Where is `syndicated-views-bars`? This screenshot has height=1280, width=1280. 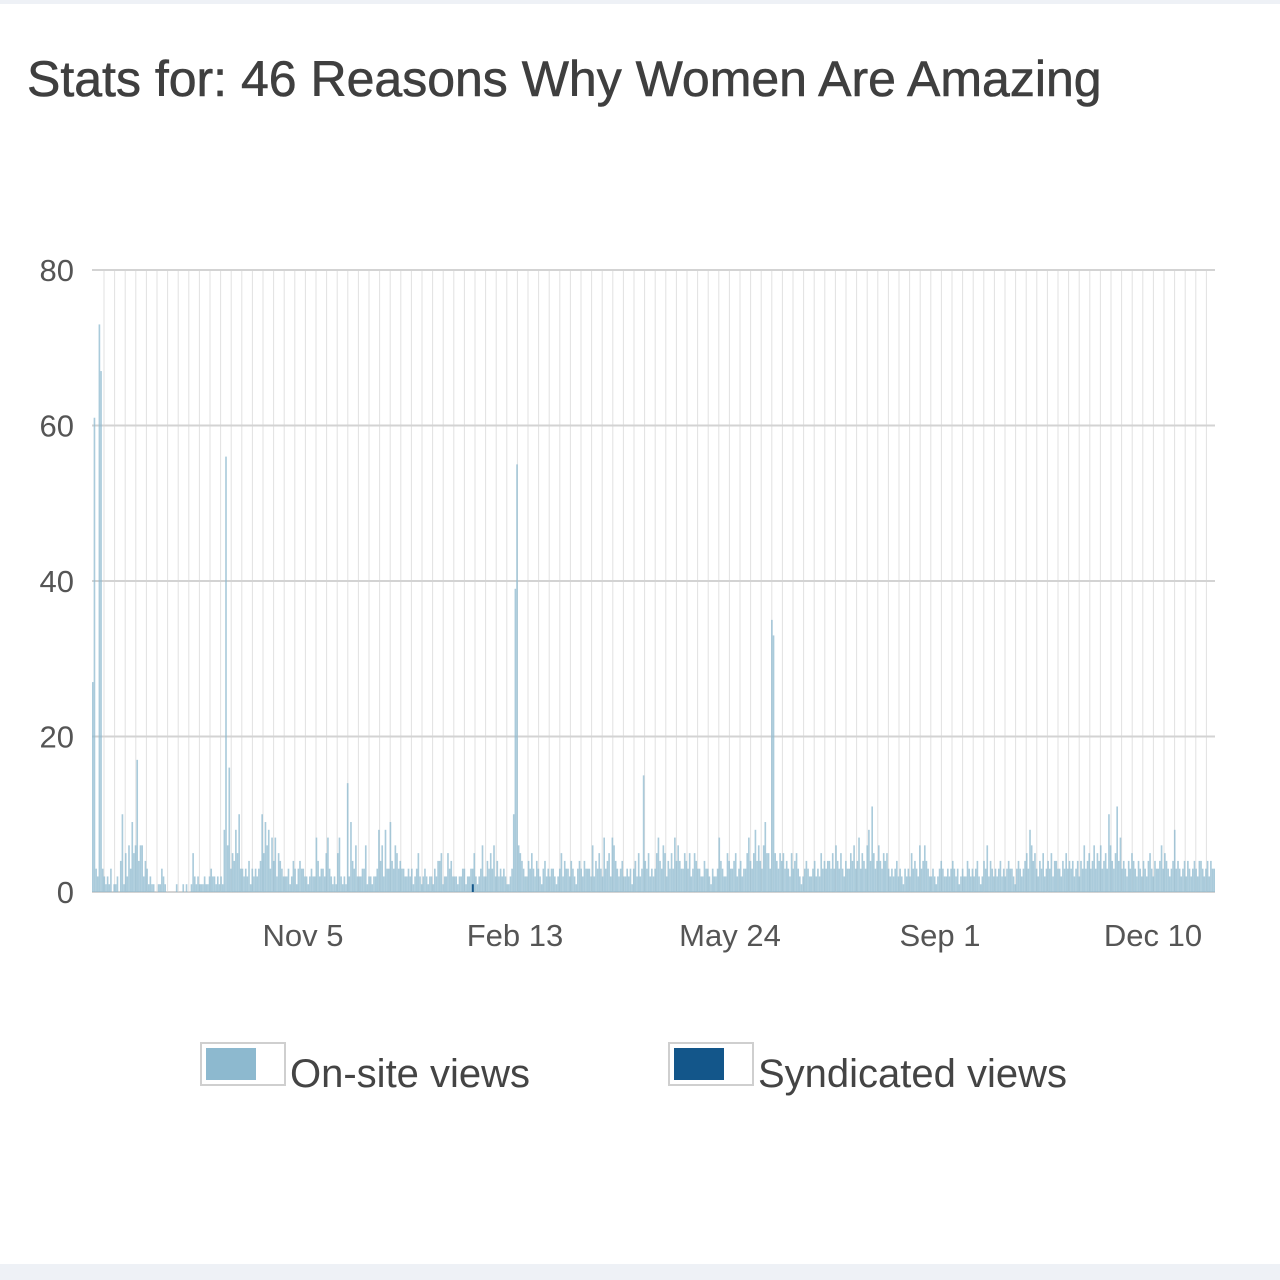 syndicated-views-bars is located at coordinates (472, 888).